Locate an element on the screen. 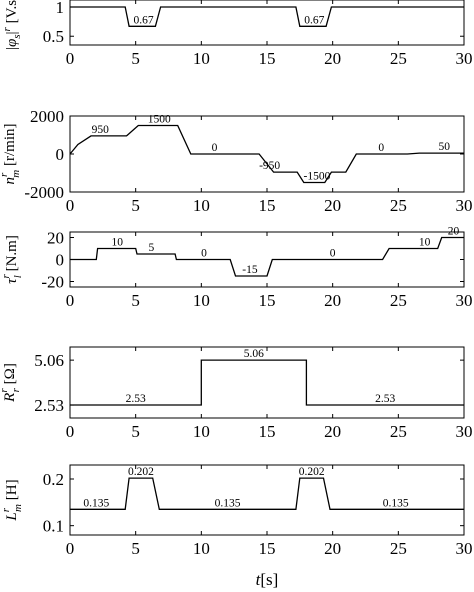  value-label: 20 is located at coordinates (454, 232).